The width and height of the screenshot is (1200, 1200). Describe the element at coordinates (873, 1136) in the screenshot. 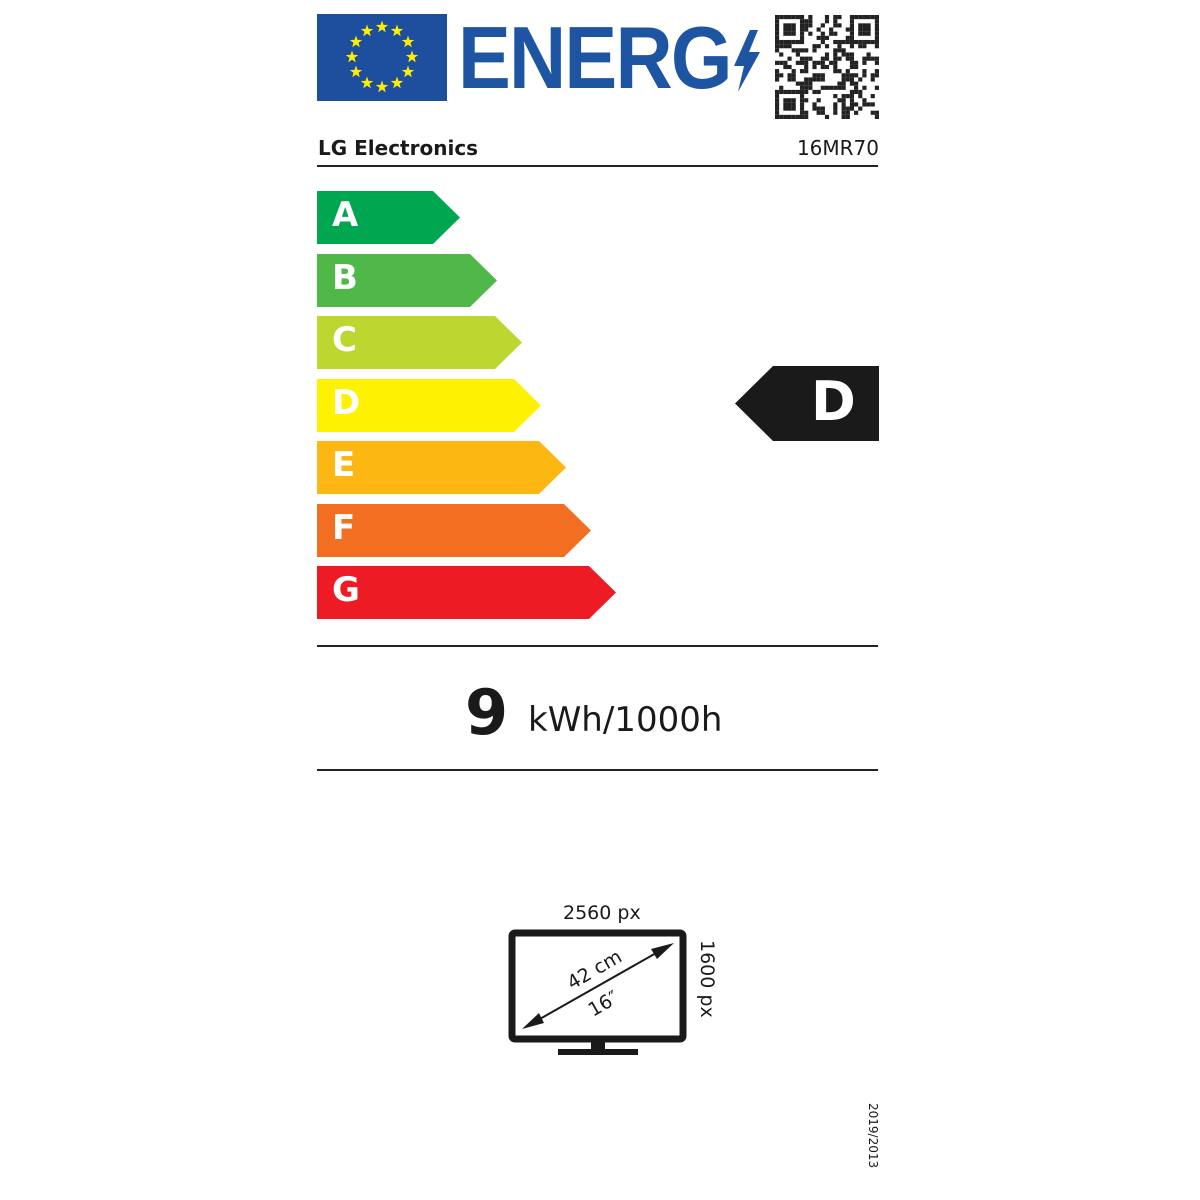

I see `regulation-number: 2019/2013` at that location.